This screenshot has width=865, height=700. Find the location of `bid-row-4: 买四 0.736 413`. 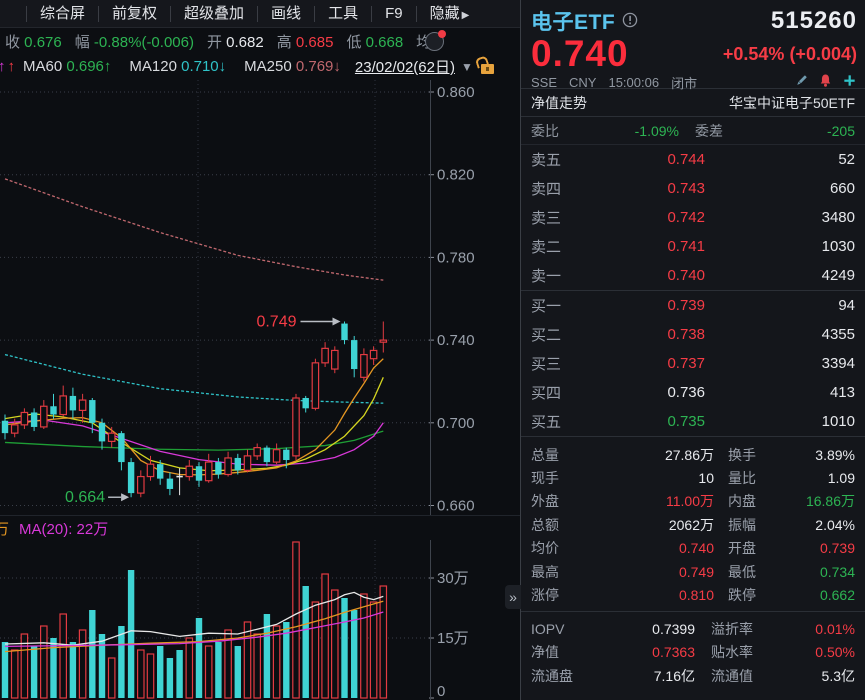

bid-row-4: 买四 0.736 413 is located at coordinates (693, 392).